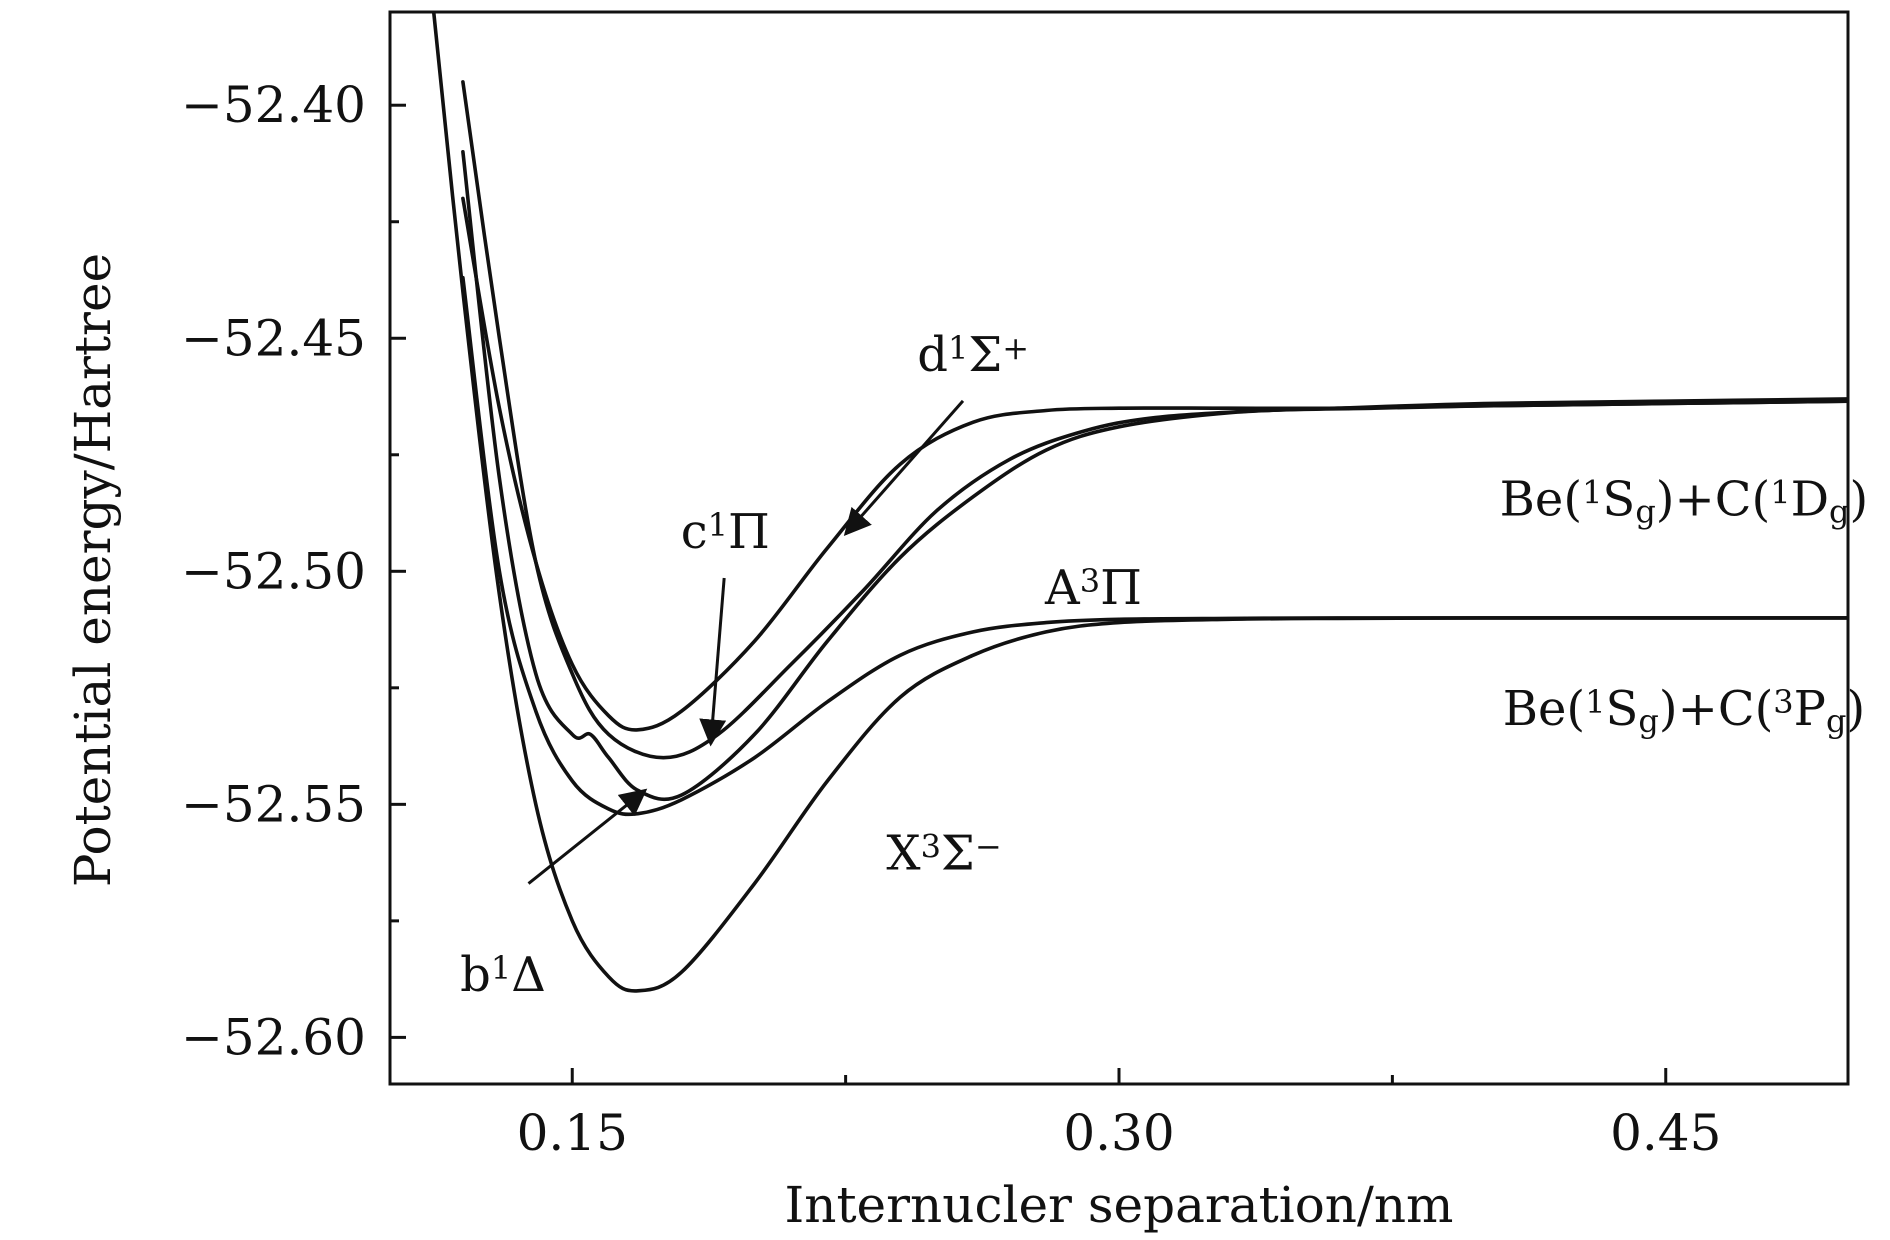  Describe the element at coordinates (1665, 1133) in the screenshot. I see `x-tick-label: 0.45` at that location.